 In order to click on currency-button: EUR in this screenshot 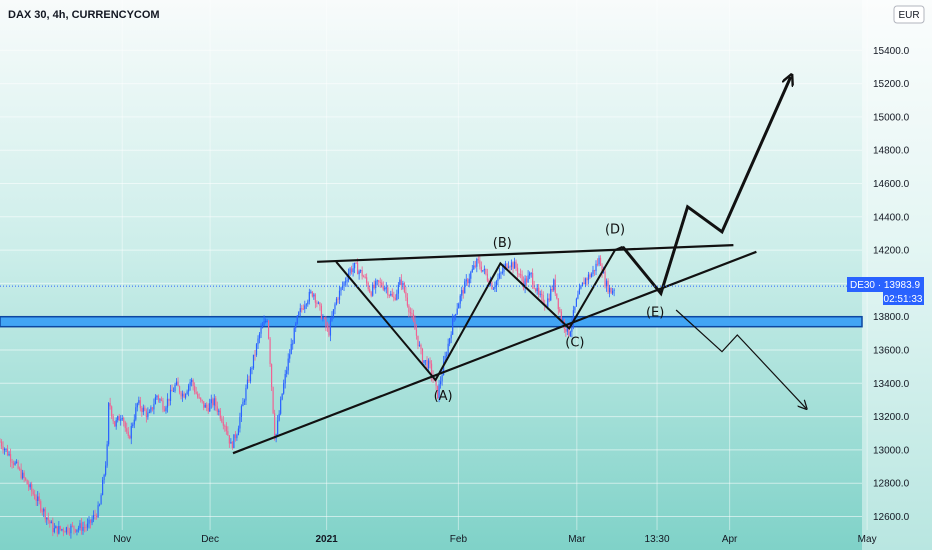, I will do `click(909, 14)`.